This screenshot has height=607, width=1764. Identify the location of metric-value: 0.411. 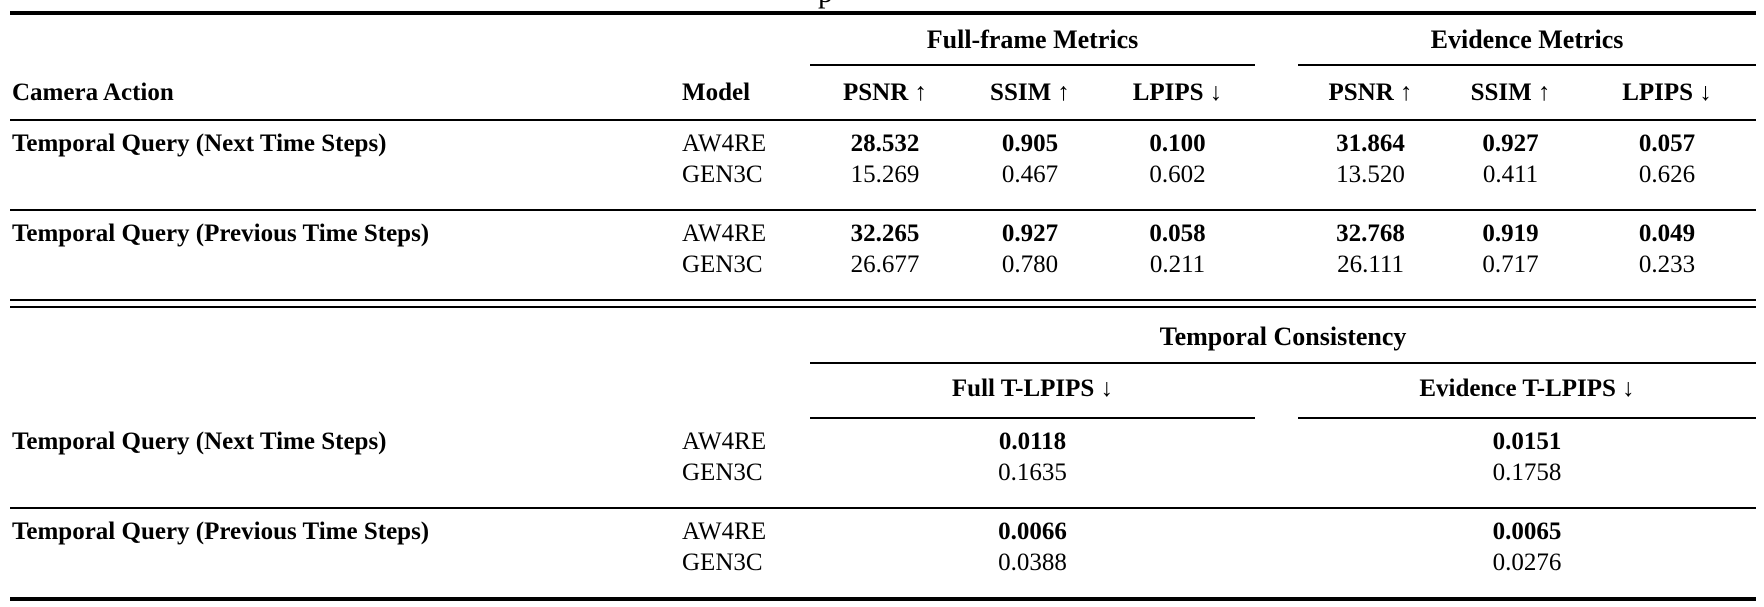
(1511, 185).